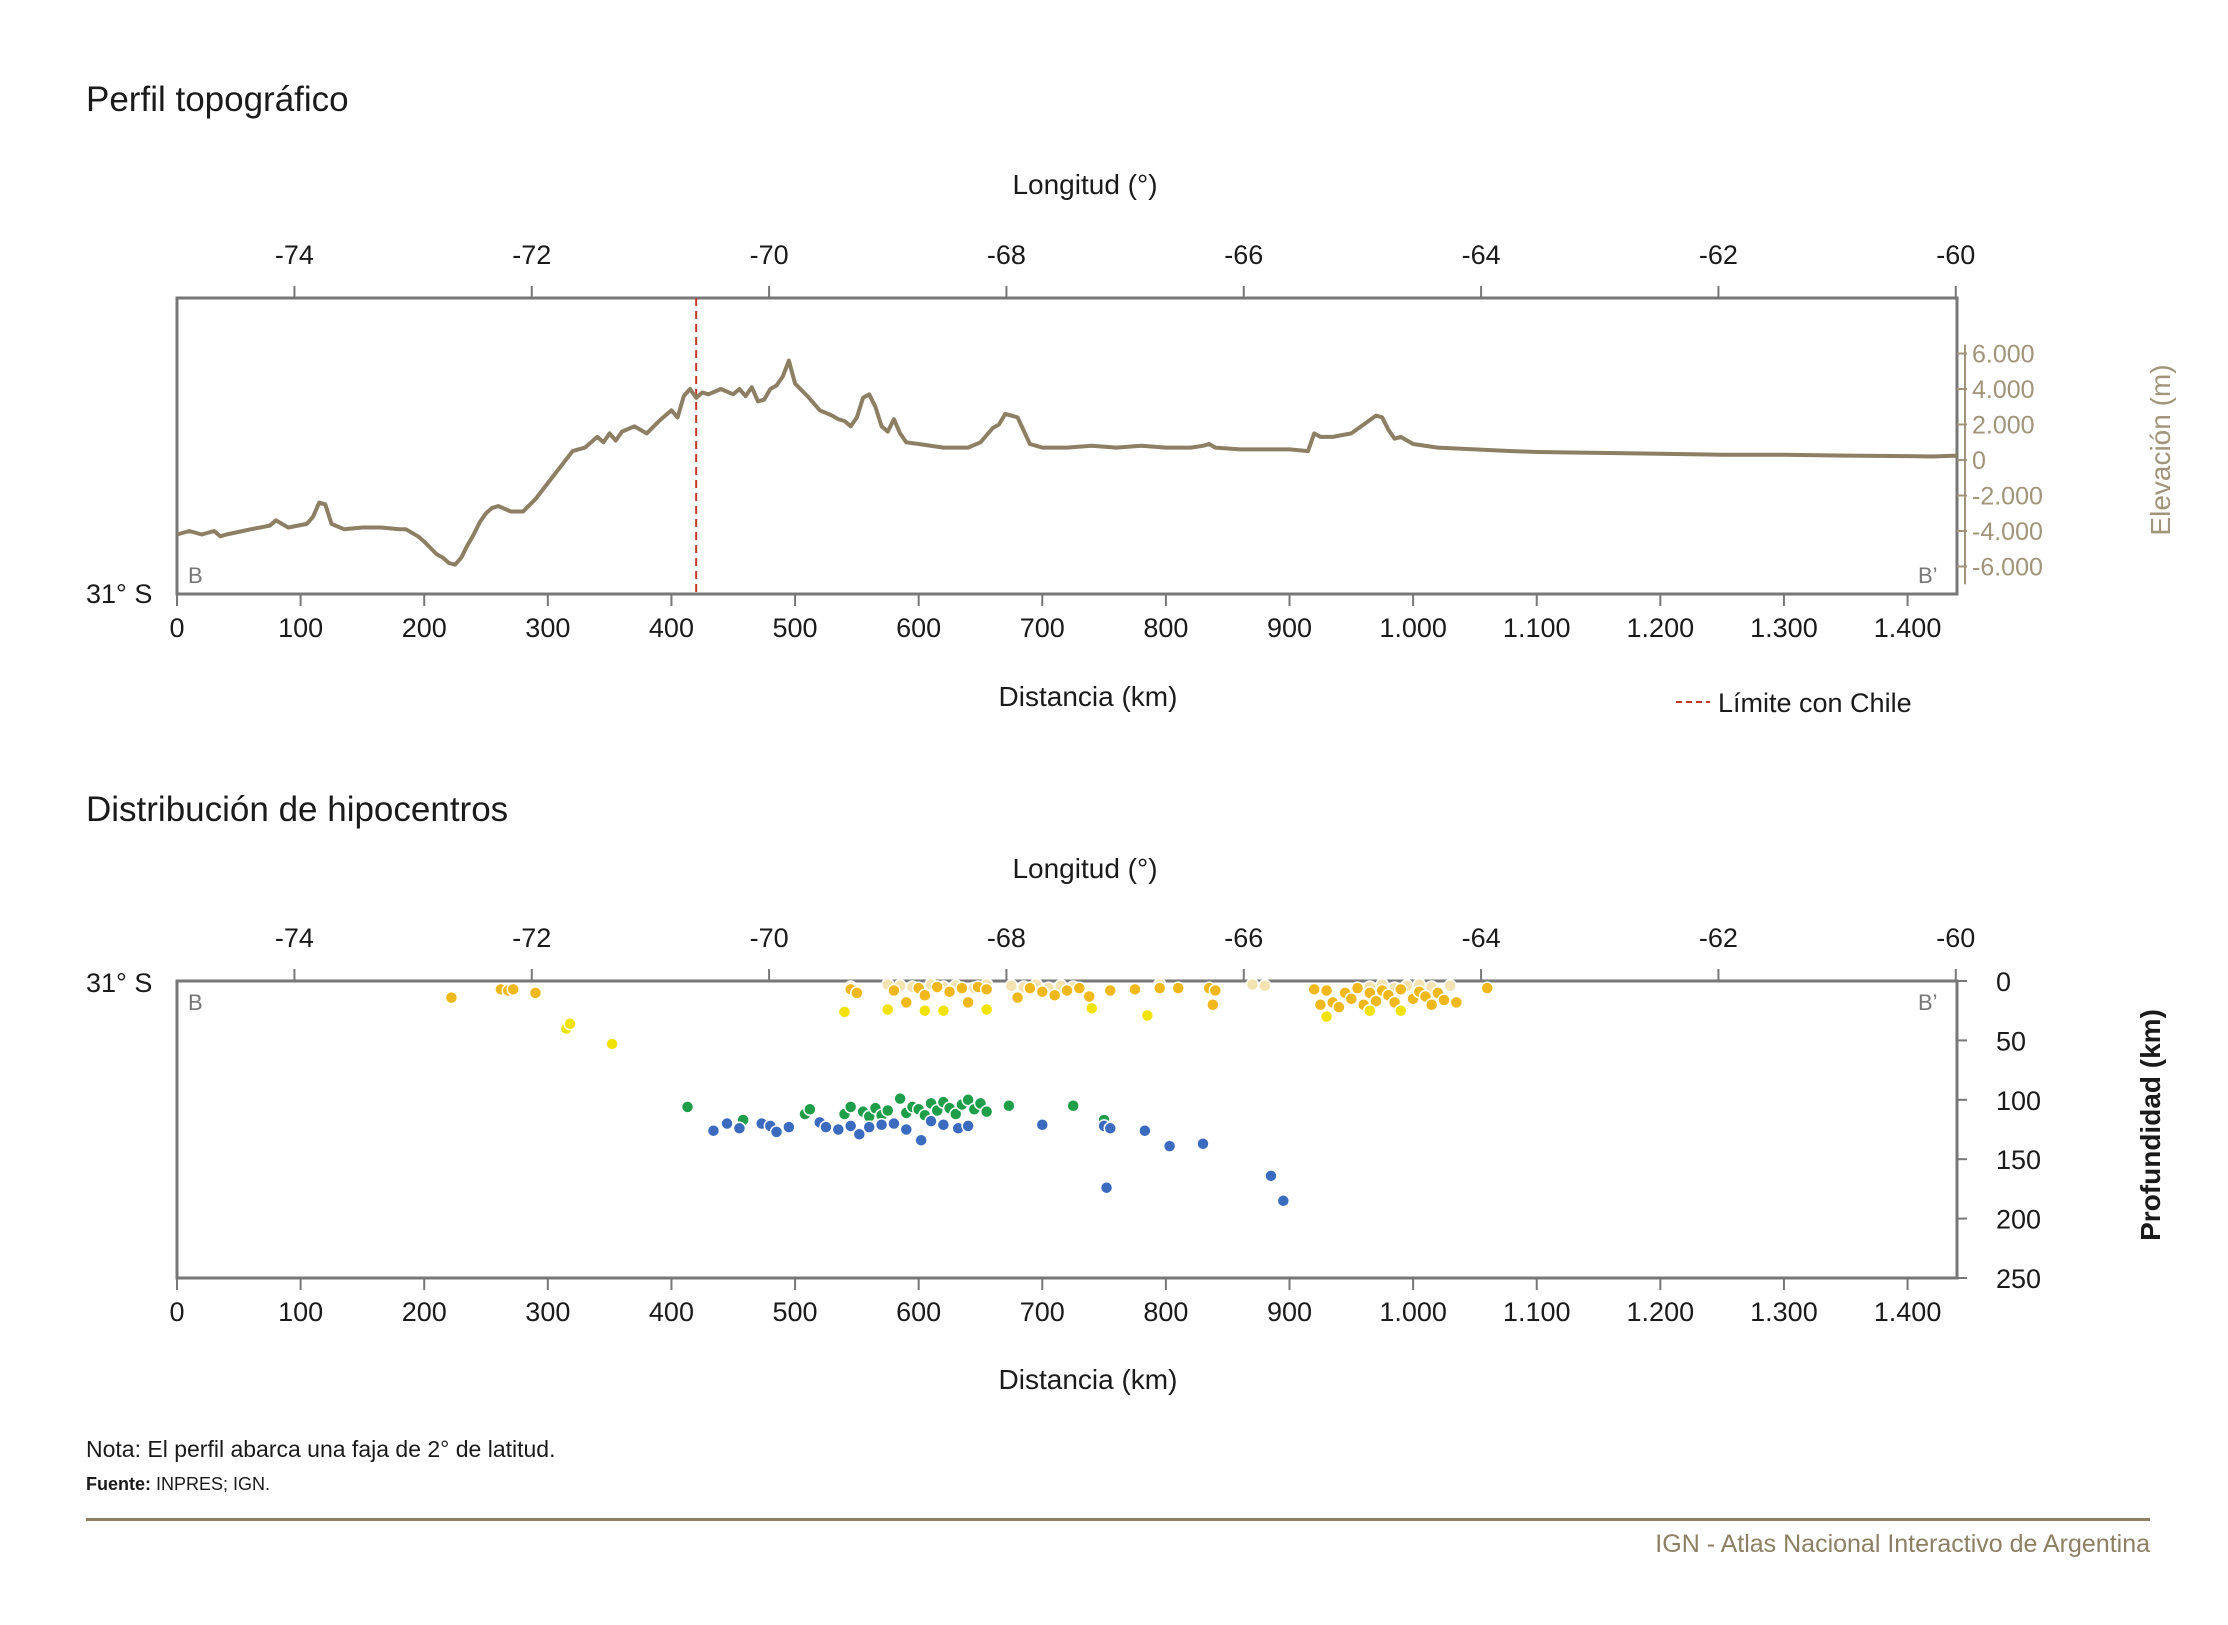  What do you see at coordinates (297, 809) in the screenshot?
I see `hypo-section-title: Distribución de hipocentros` at bounding box center [297, 809].